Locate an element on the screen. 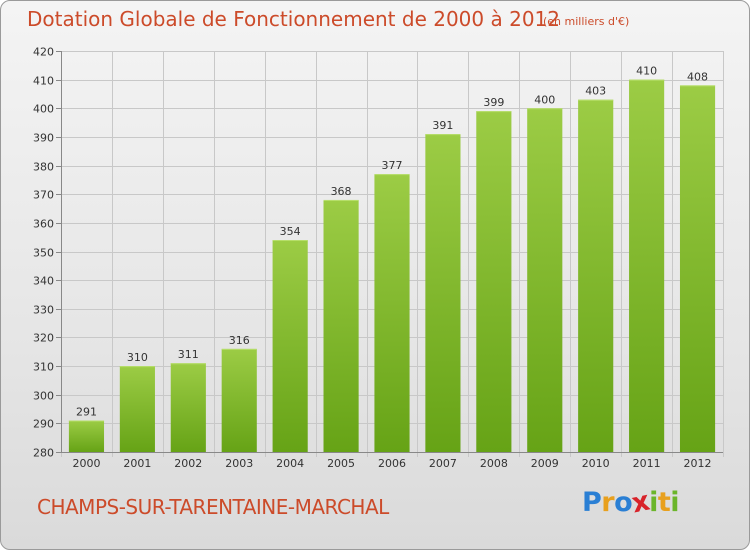 This screenshot has height=550, width=750. y-tick-label: 410 is located at coordinates (43, 81).